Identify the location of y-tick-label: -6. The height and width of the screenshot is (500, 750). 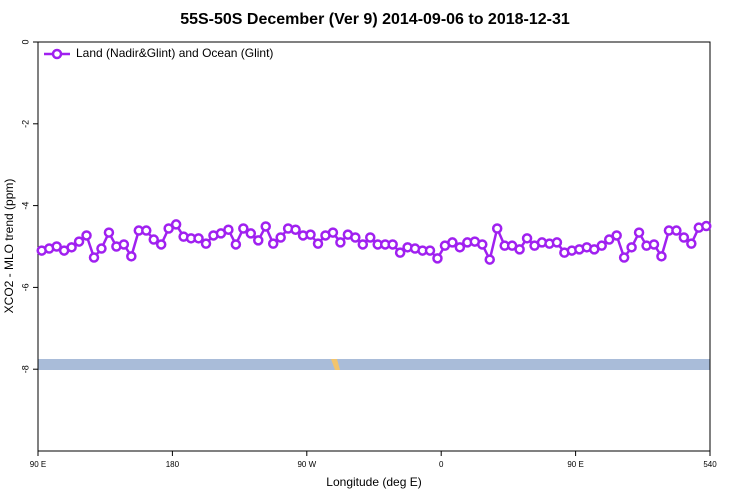
(25, 287).